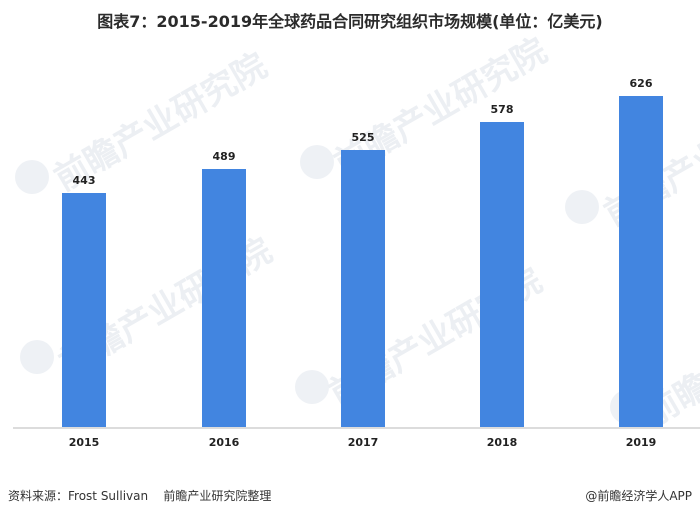 Image resolution: width=700 pixels, height=515 pixels. What do you see at coordinates (638, 496) in the screenshot?
I see `credit-note: @前瞻经济学人APP` at bounding box center [638, 496].